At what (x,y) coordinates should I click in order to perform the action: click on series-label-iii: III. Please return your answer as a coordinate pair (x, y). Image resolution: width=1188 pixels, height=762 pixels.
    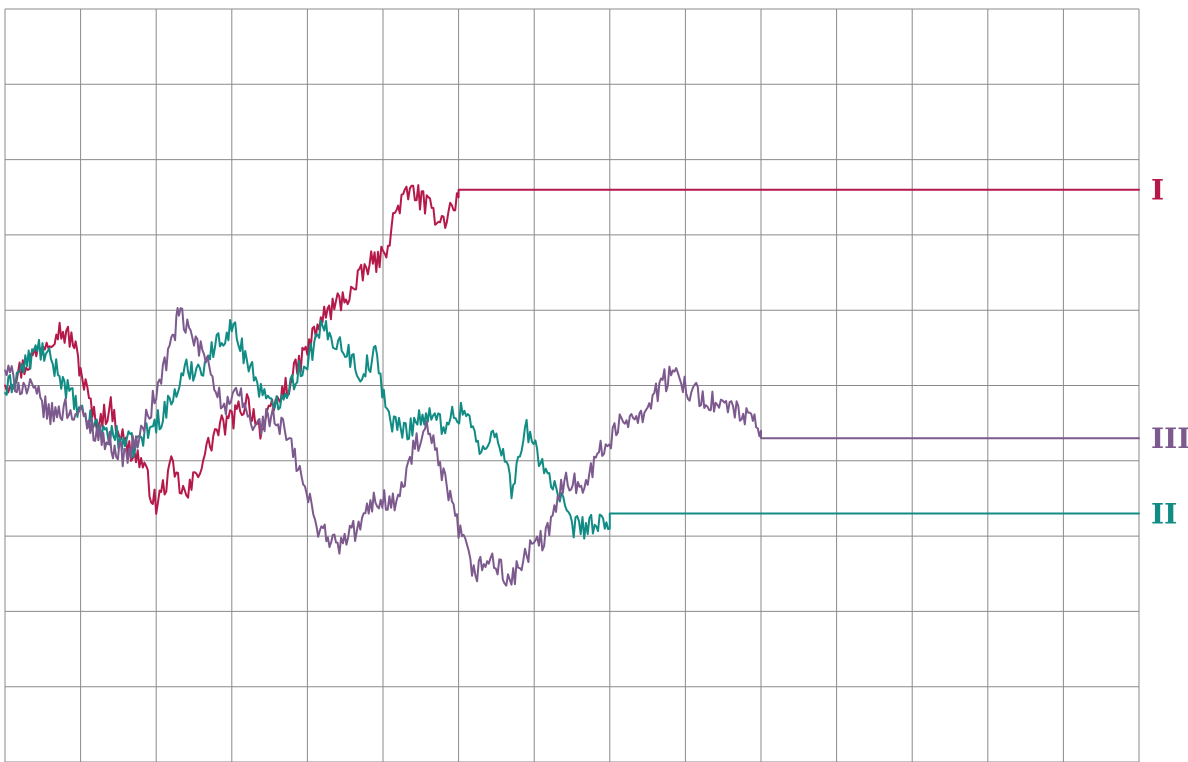
    Looking at the image, I should click on (1169, 438).